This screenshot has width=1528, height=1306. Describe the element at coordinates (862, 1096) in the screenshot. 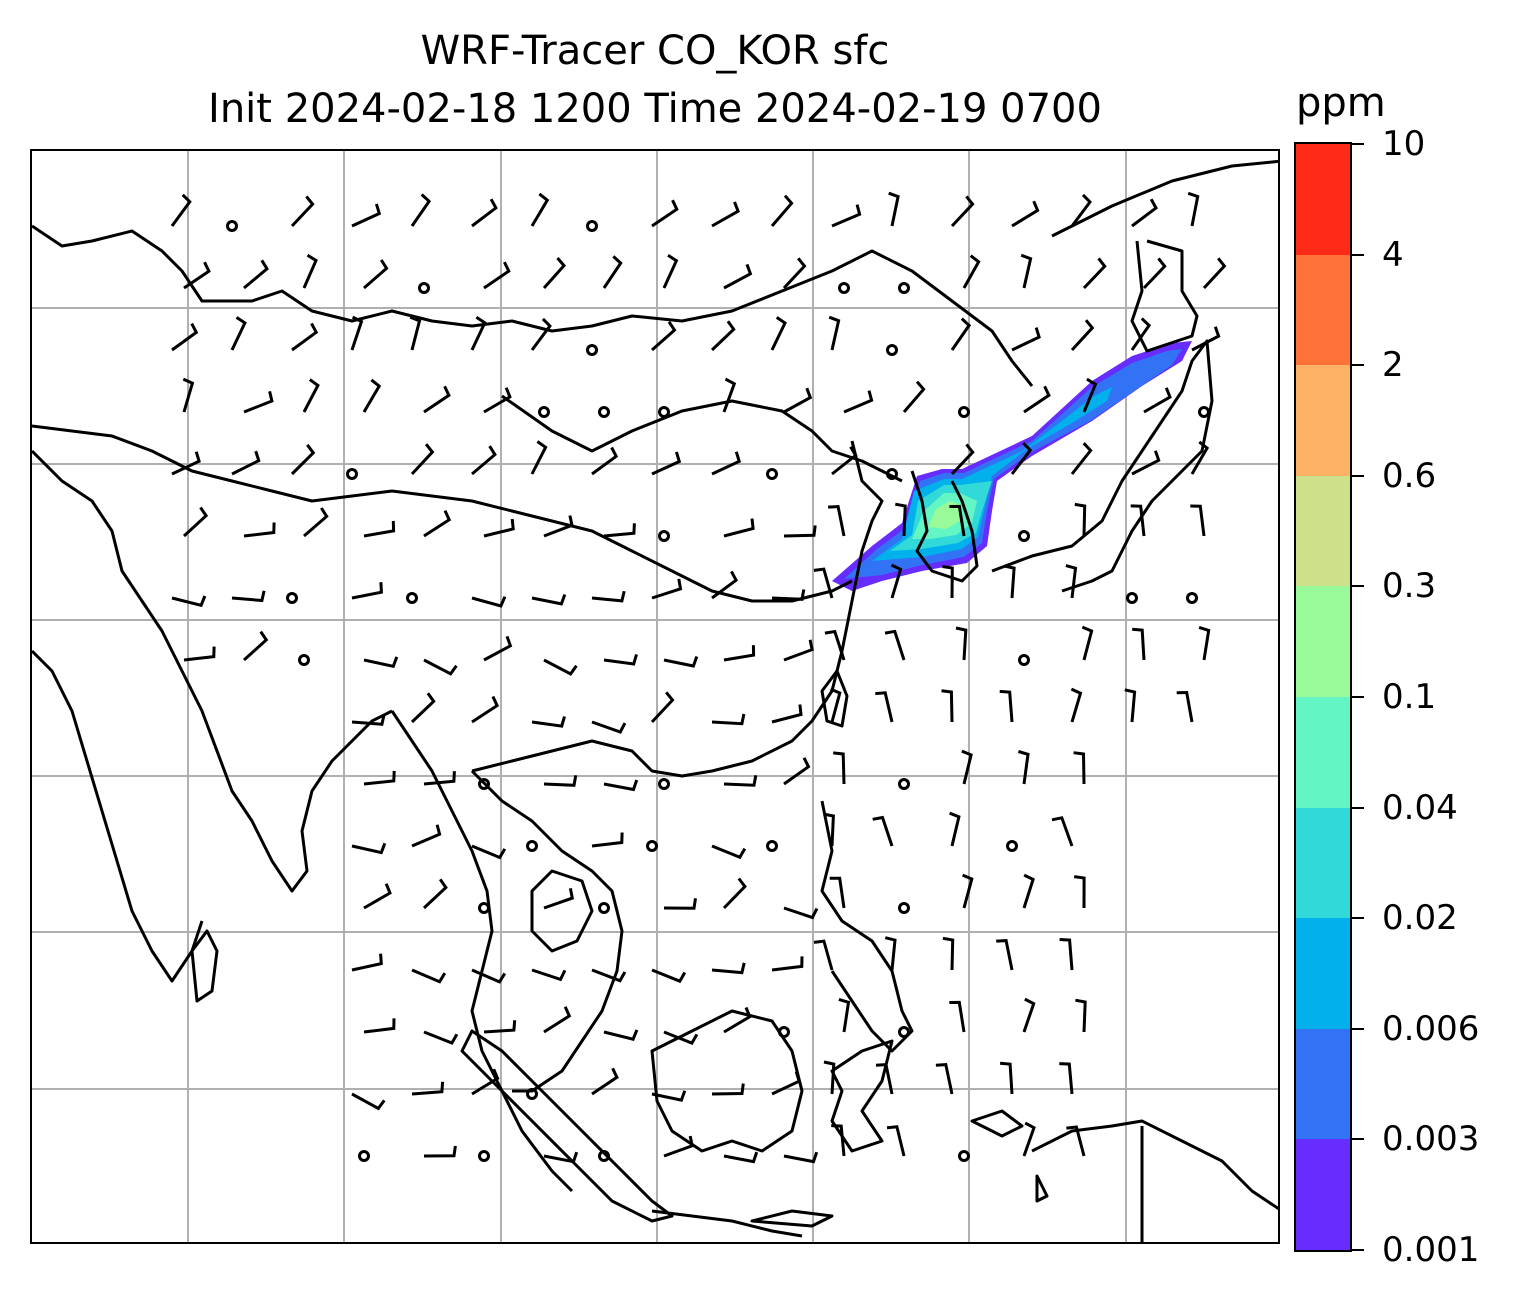

I see `coastline-sulawesi` at that location.